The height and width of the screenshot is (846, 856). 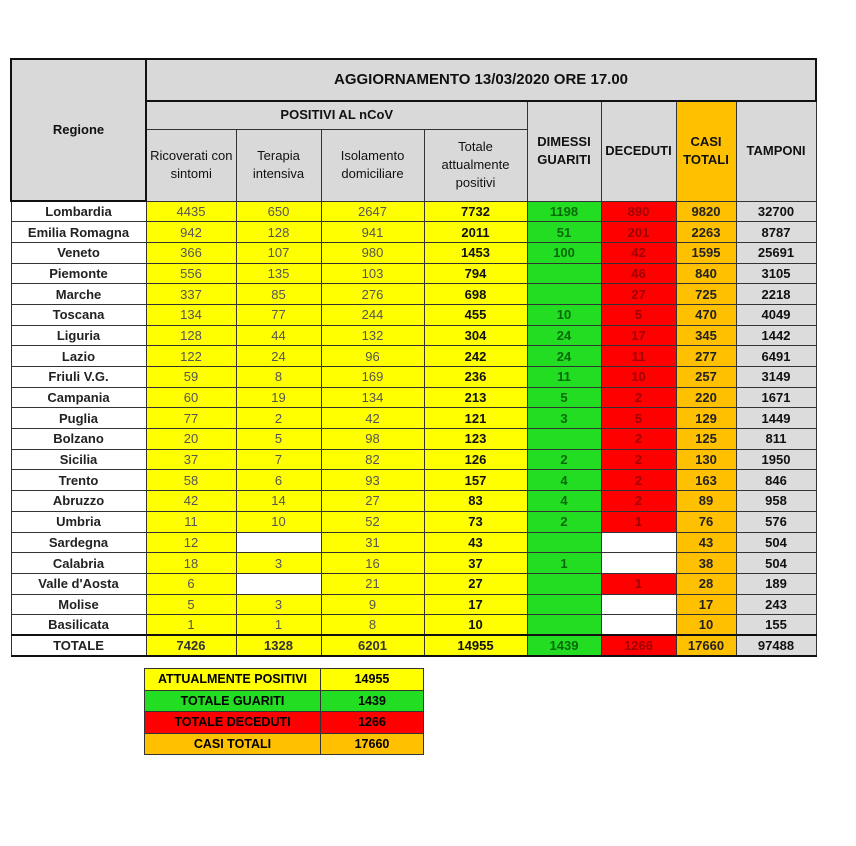 I want to click on summary-label: TOTALE GUARITI, so click(x=232, y=700).